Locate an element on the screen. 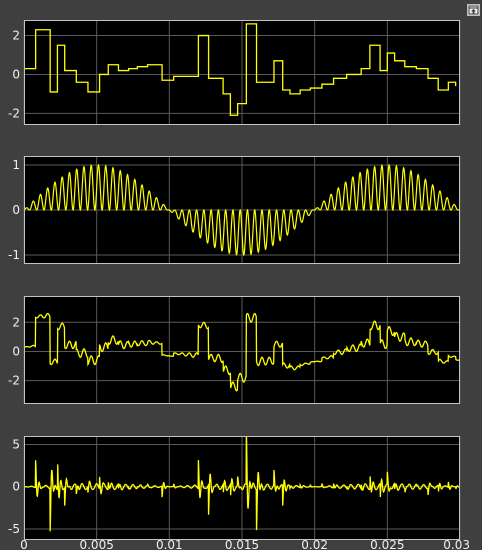 Image resolution: width=482 pixels, height=550 pixels. signal-line is located at coordinates (242, 352).